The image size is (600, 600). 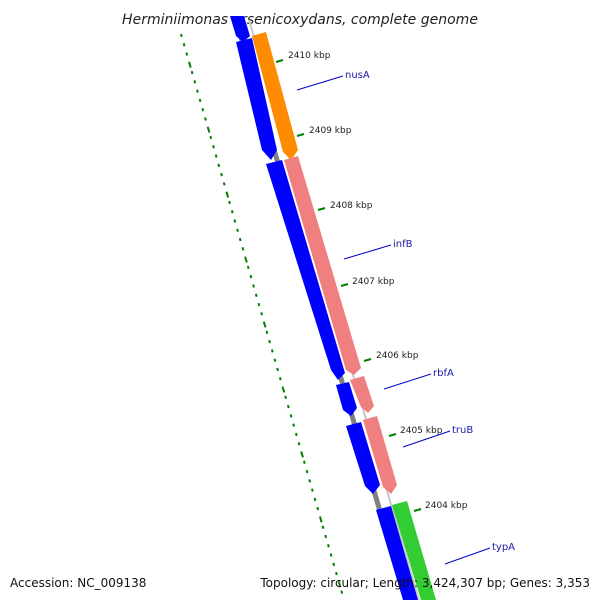 I want to click on accession-label: Accession: NC_009138, so click(x=78, y=583).